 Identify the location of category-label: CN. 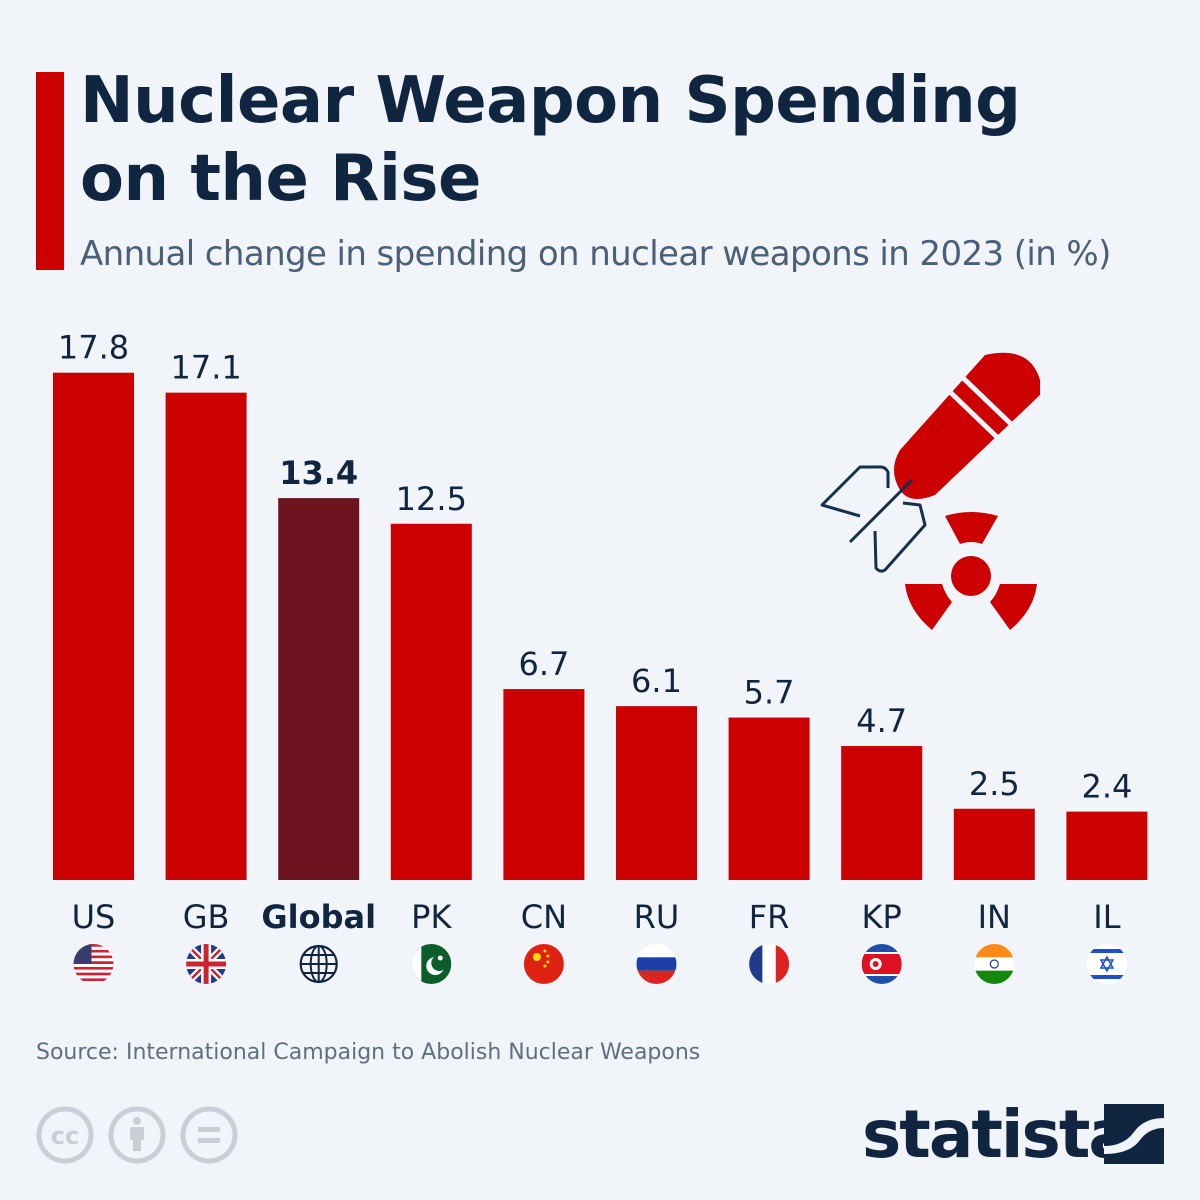
(544, 917).